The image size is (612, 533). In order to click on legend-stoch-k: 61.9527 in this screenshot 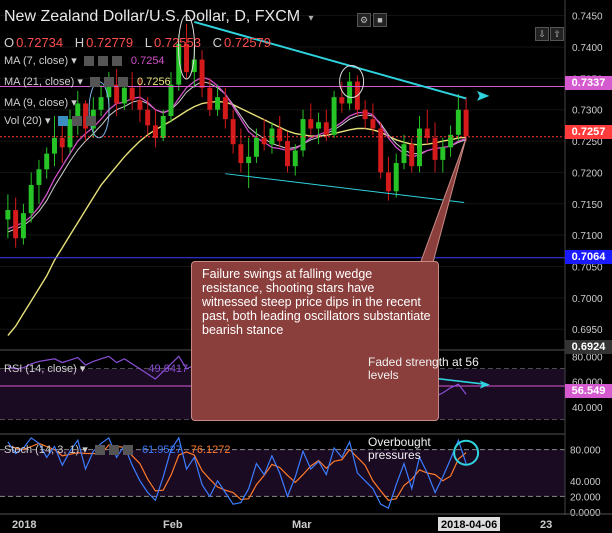, I will do `click(161, 450)`.